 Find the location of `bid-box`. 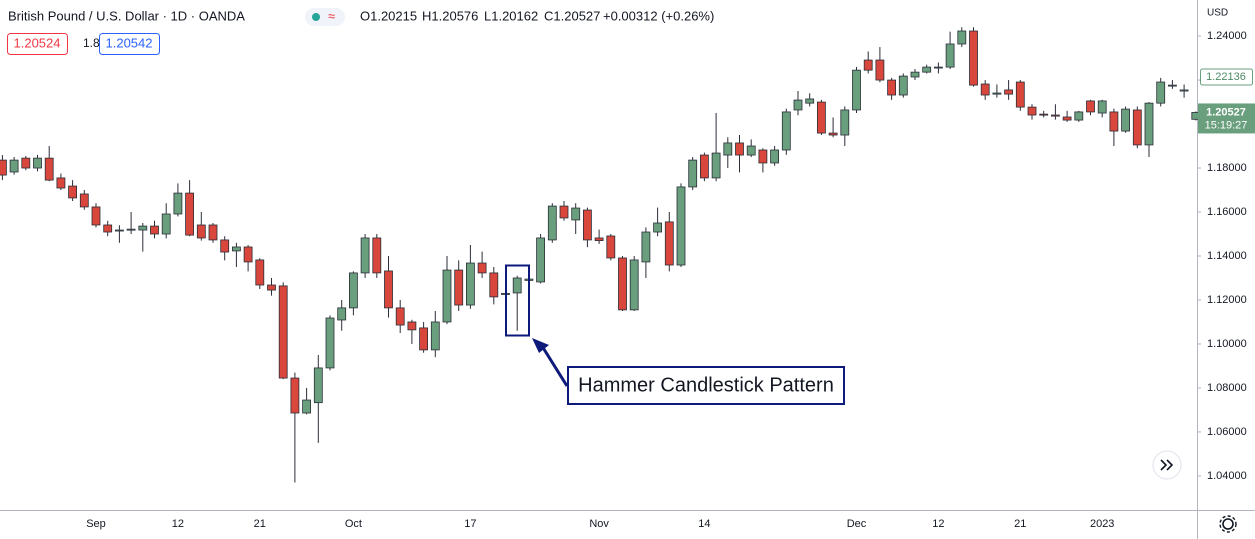

bid-box is located at coordinates (37, 44).